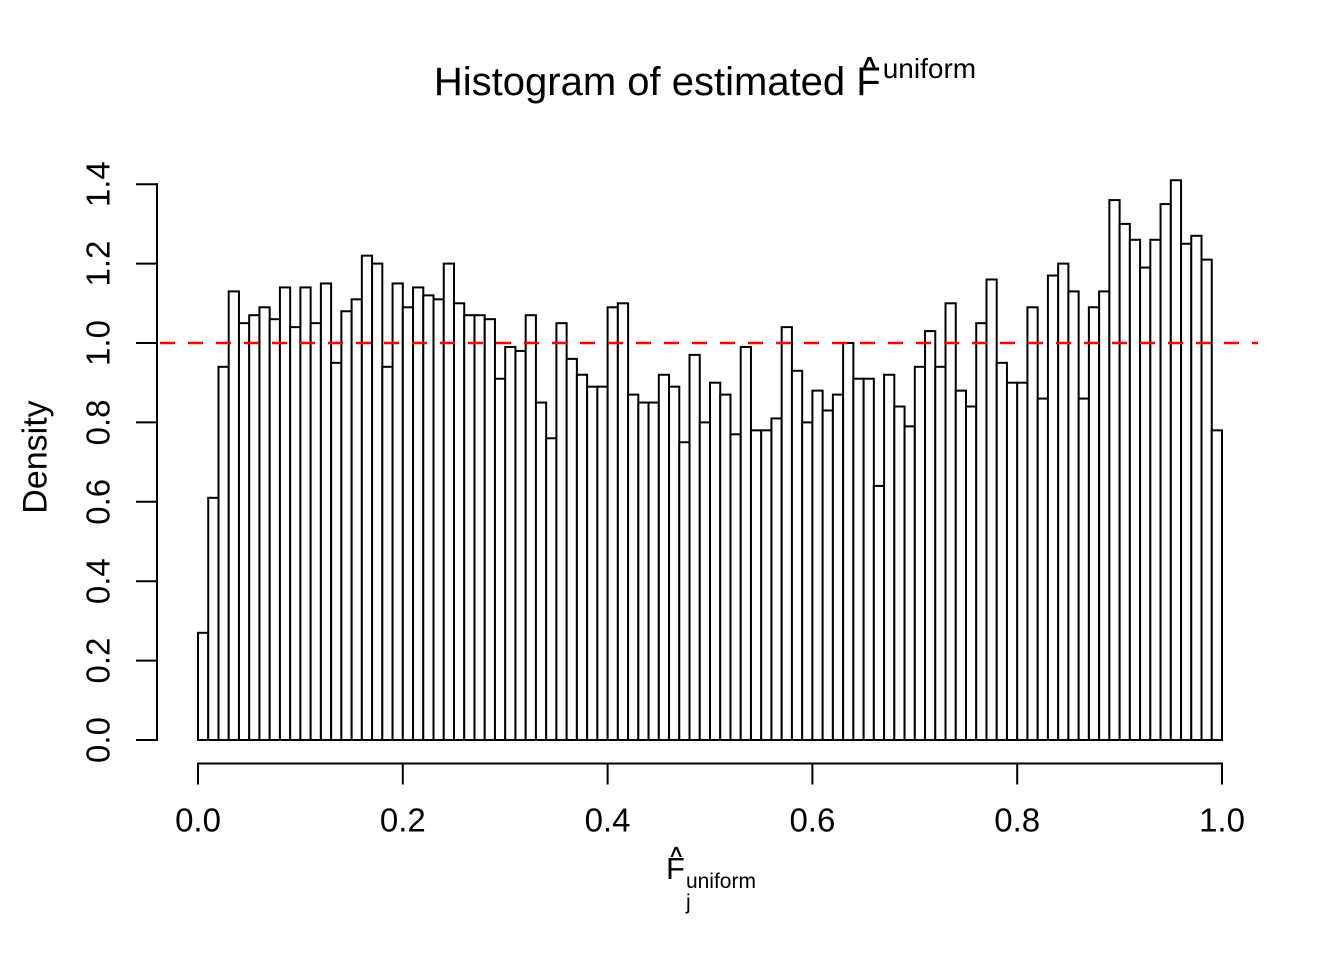 The image size is (1344, 960). What do you see at coordinates (721, 892) in the screenshot?
I see `x-axis-label-scripts: uniform j` at bounding box center [721, 892].